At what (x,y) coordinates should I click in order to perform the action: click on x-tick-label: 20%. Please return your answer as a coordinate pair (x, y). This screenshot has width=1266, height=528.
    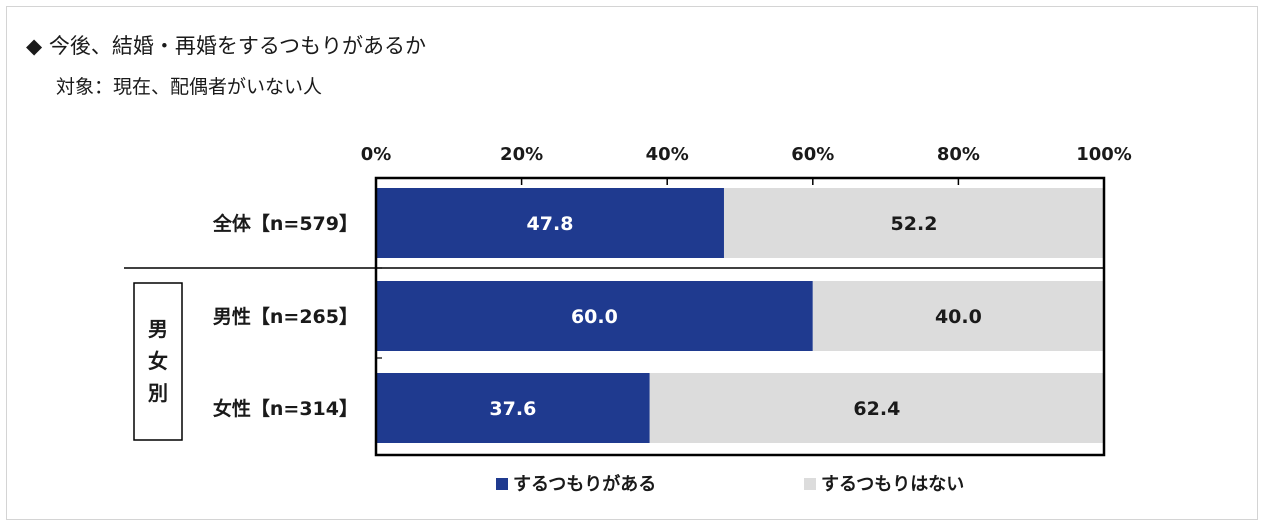
    Looking at the image, I should click on (521, 154).